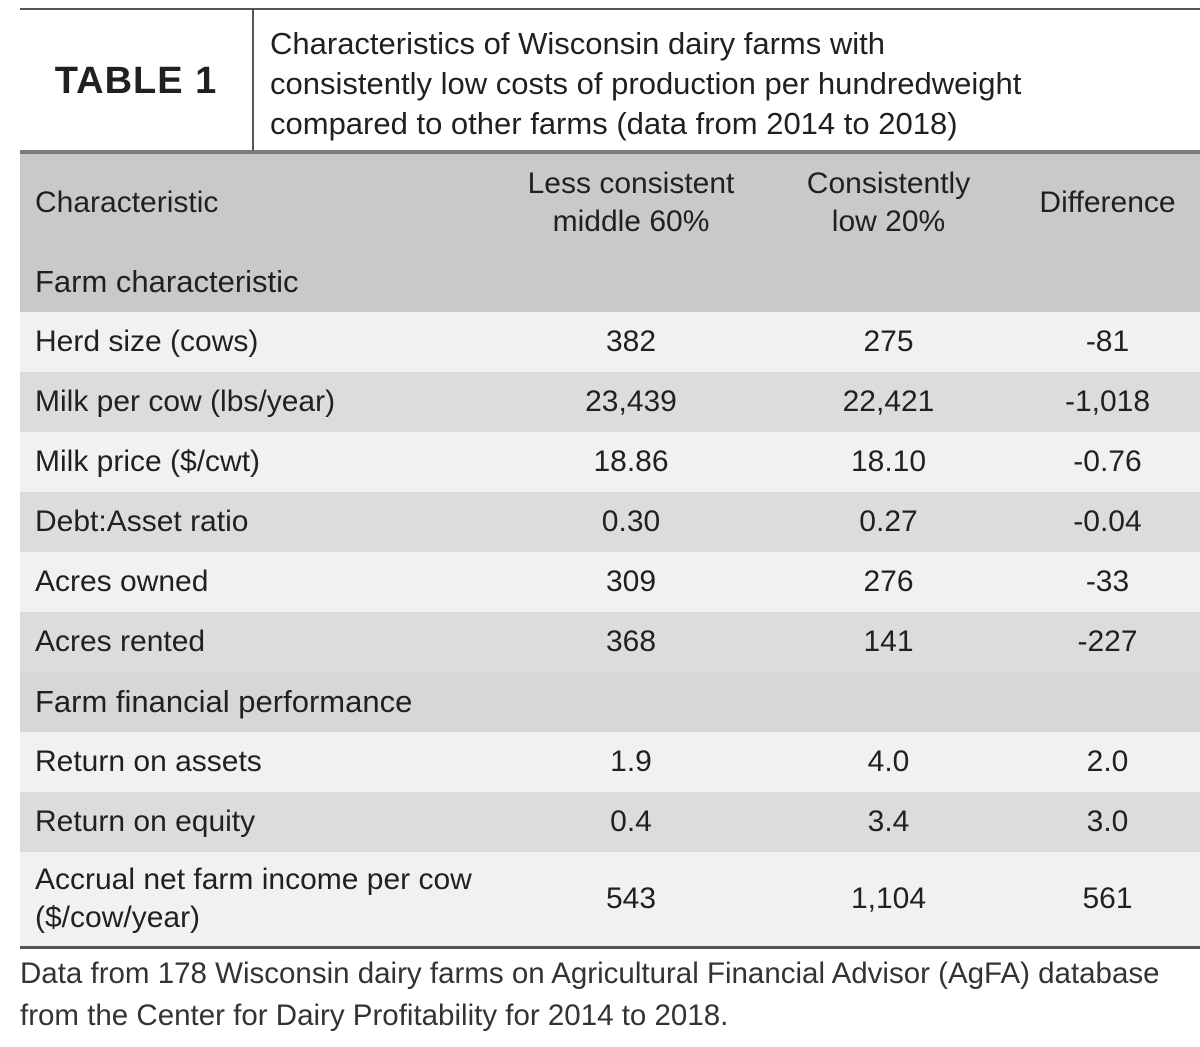  I want to click on row-label: Acres rented, so click(260, 642).